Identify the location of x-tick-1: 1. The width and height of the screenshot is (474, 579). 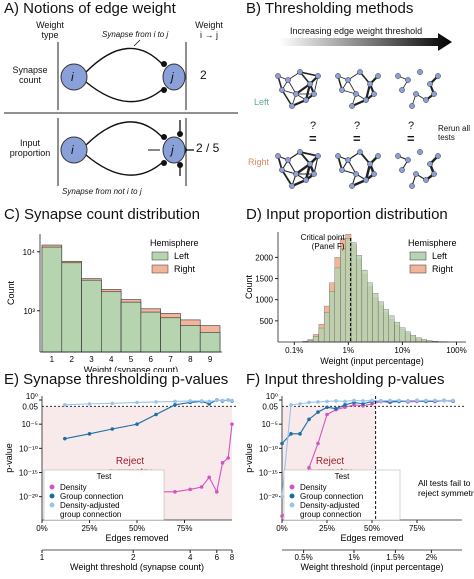
(52, 359).